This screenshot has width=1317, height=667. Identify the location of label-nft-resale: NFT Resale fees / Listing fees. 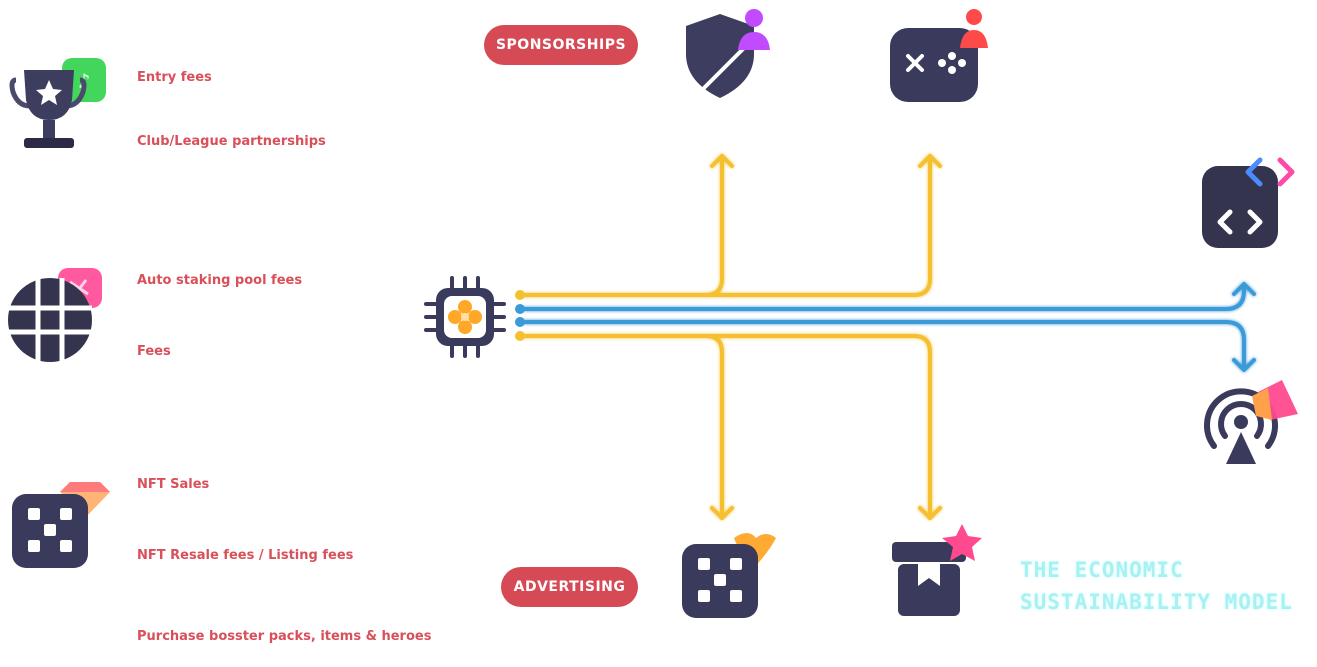
(245, 555).